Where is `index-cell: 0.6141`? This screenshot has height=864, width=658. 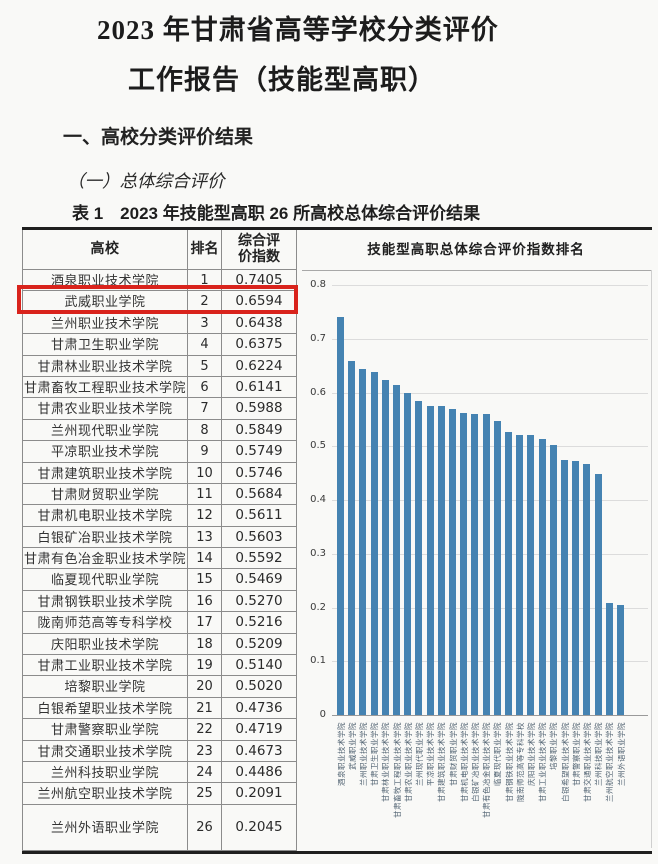 index-cell: 0.6141 is located at coordinates (259, 387).